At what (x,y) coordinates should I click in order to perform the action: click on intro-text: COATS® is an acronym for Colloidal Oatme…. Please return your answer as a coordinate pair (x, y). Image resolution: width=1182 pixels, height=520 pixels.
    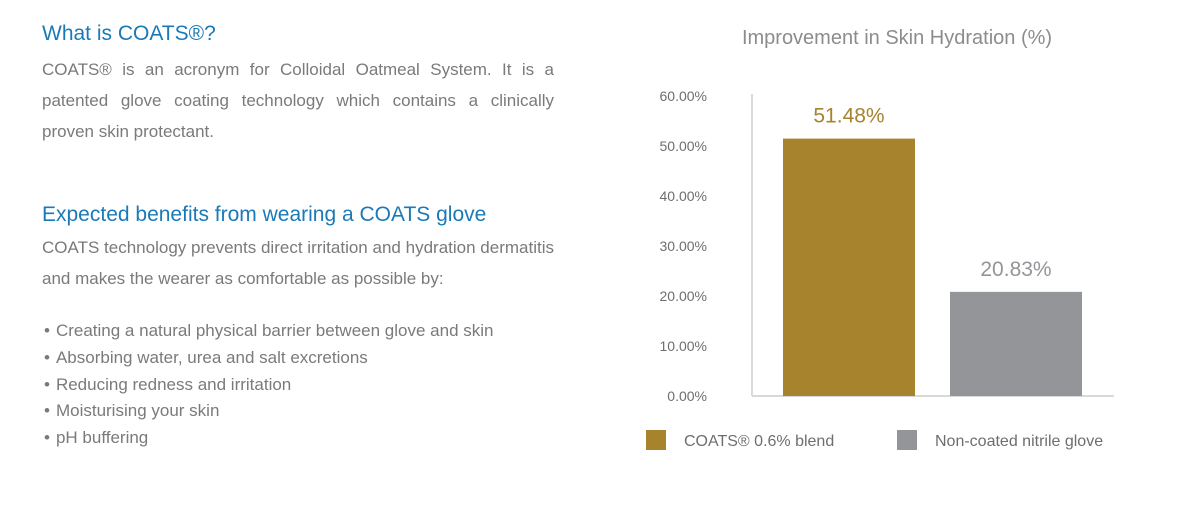
    Looking at the image, I should click on (298, 100).